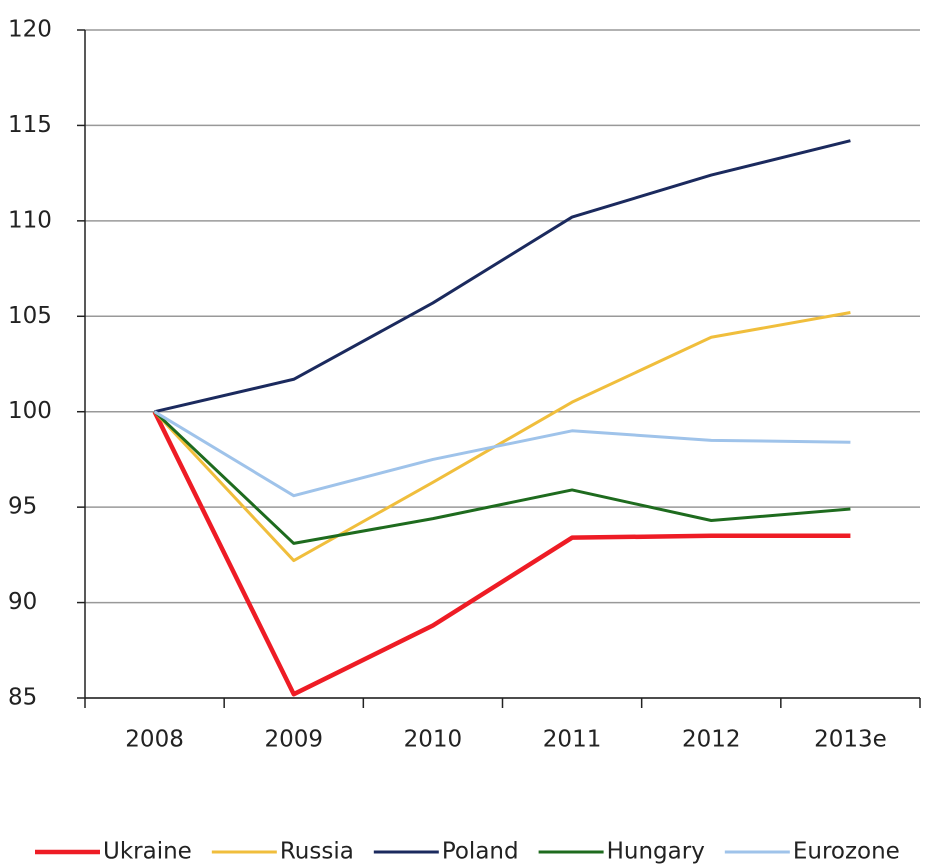 The width and height of the screenshot is (935, 867). Describe the element at coordinates (22, 507) in the screenshot. I see `y-tick-label: 95` at that location.